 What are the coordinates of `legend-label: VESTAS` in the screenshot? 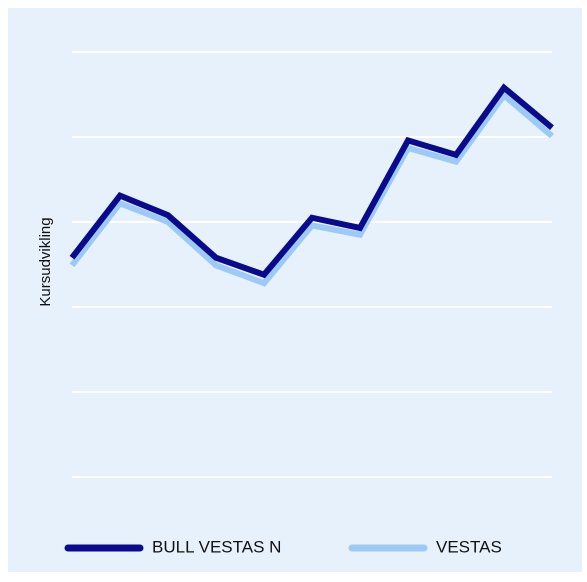 It's located at (469, 546).